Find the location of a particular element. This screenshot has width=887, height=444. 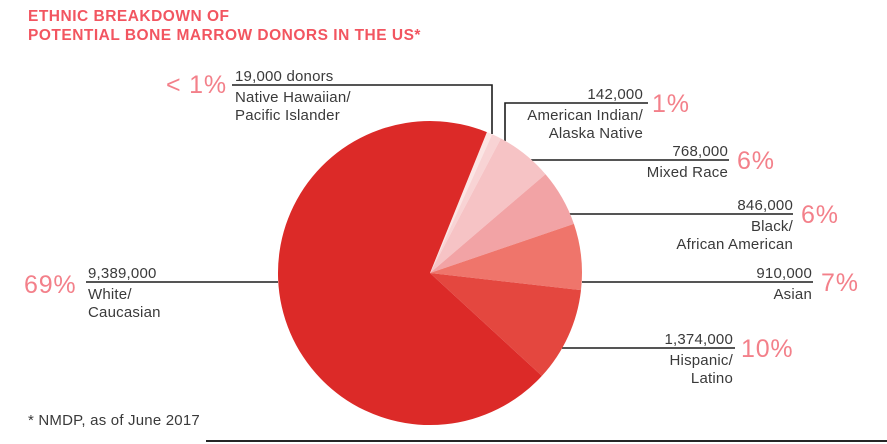

callout-hispanic-latino: 1,374,000 Hispanic/ Latino is located at coordinates (663, 359).